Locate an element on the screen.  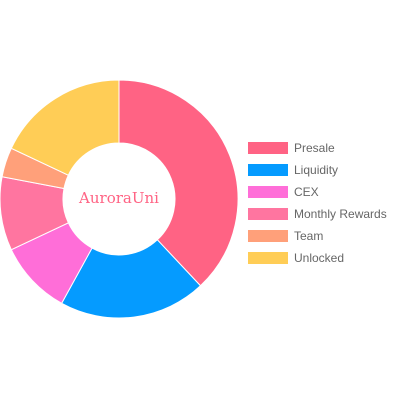
legend-item-cex: CEX is located at coordinates (317, 192).